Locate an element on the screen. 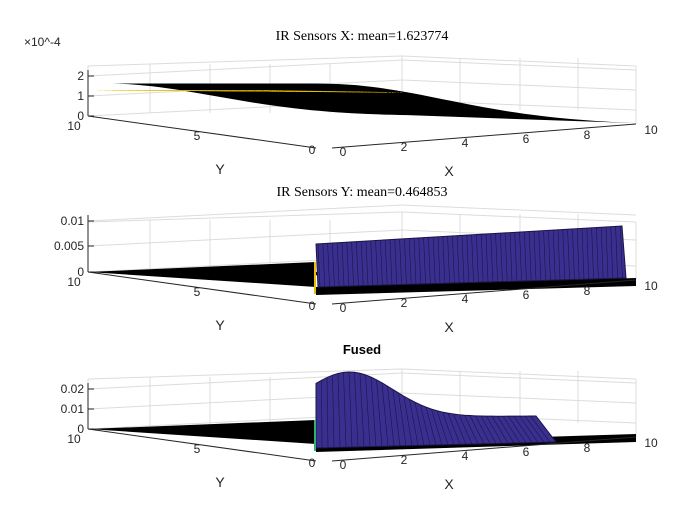 This screenshot has height=525, width=700. x-tick-label: 2 is located at coordinates (404, 147).